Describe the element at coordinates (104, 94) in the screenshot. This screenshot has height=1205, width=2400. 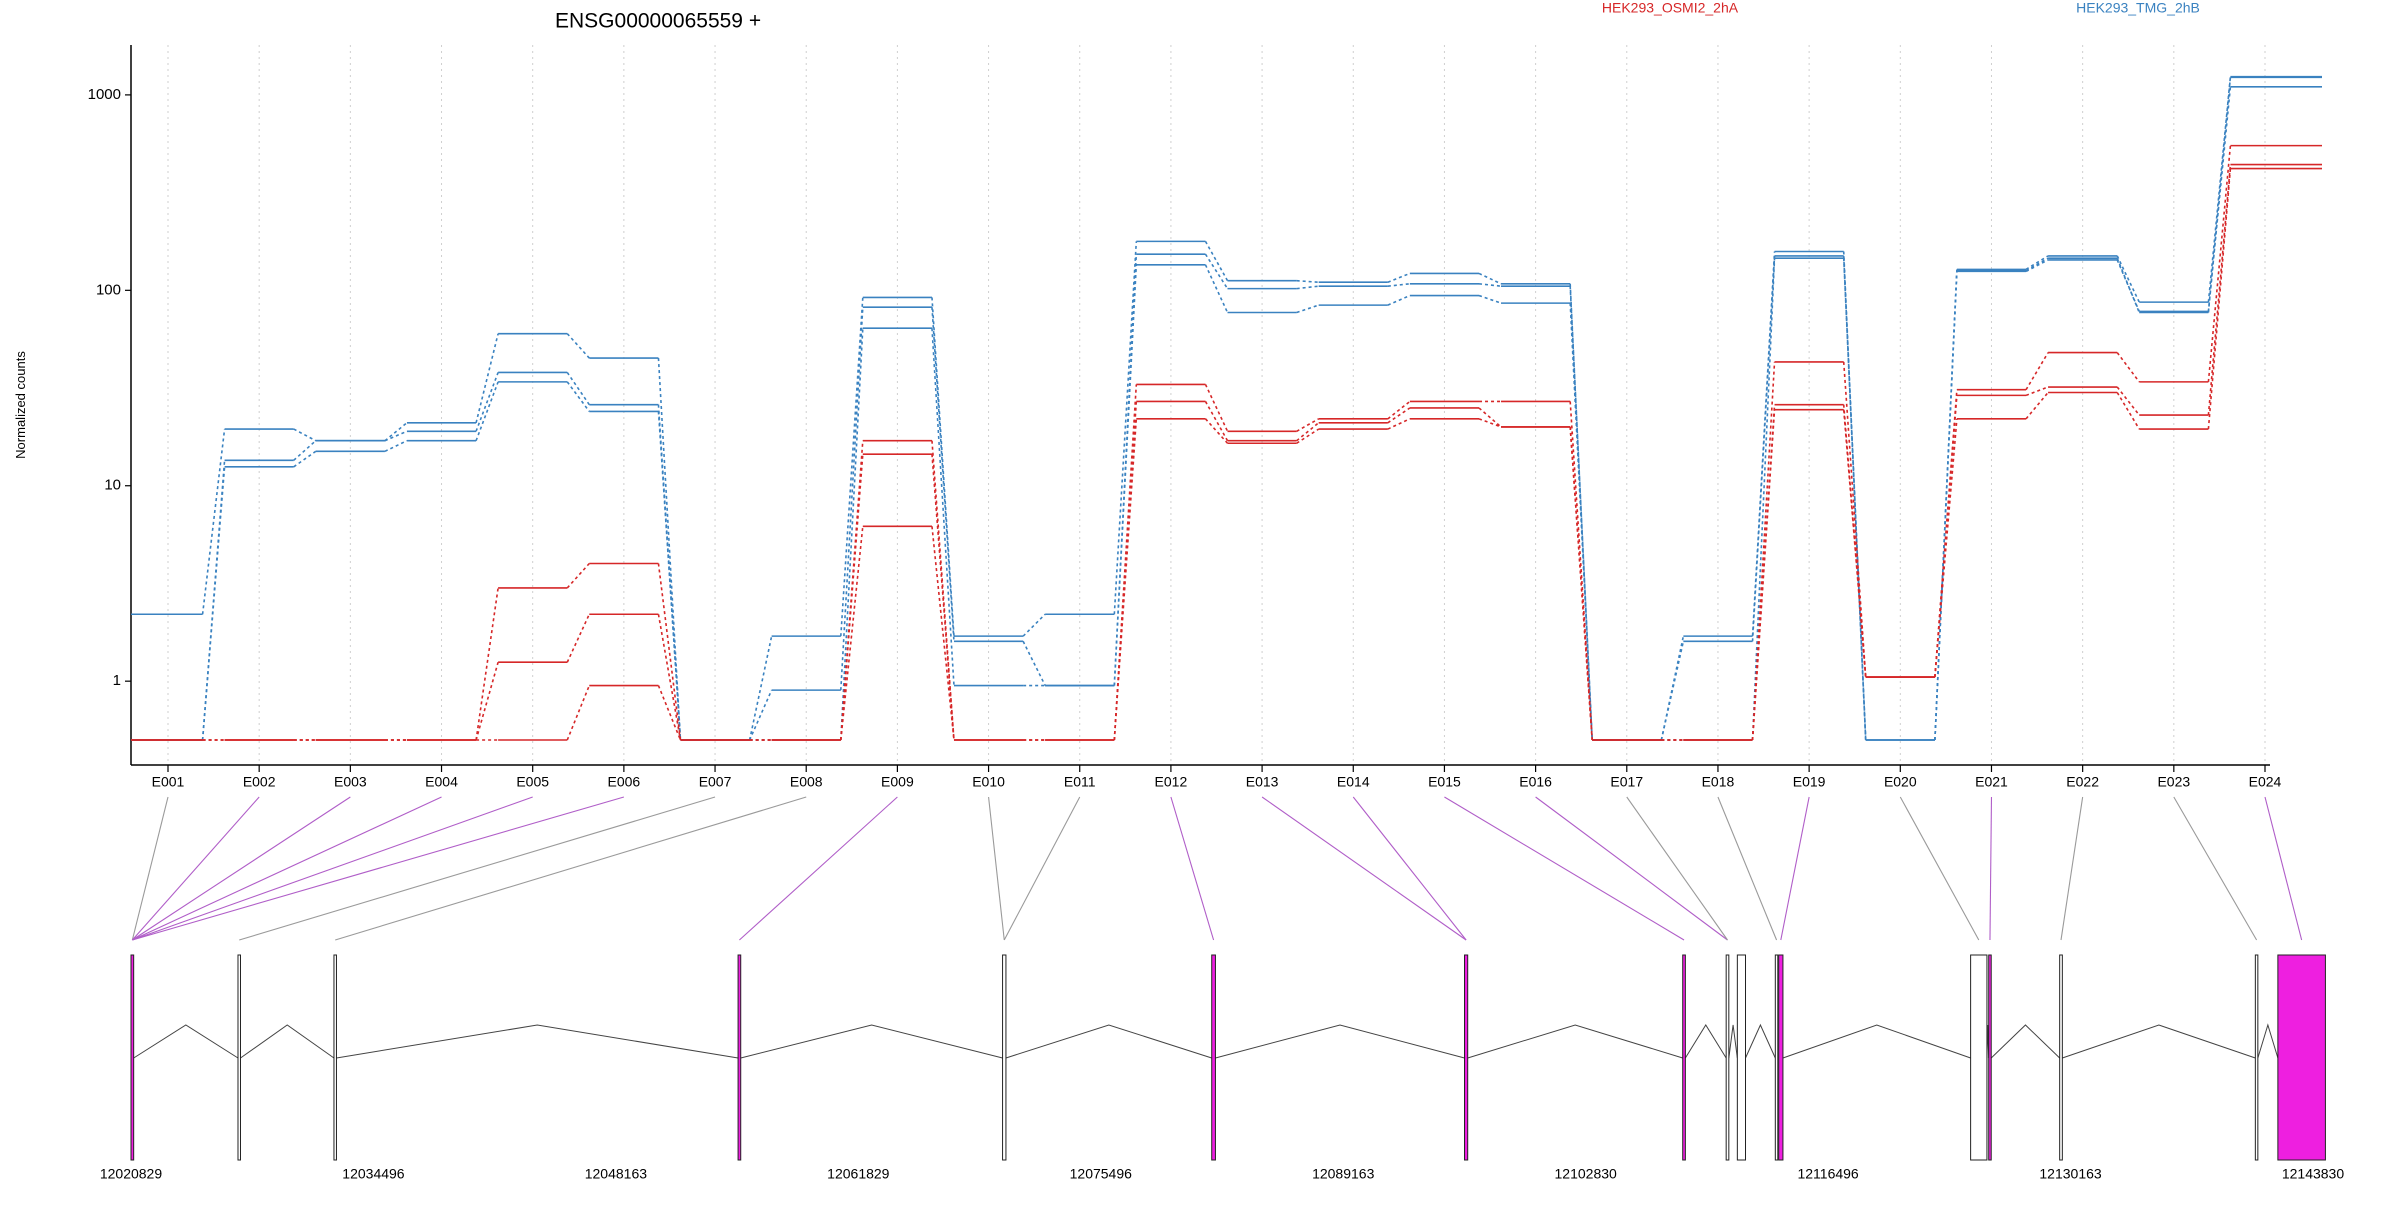
I see `y-tick-label: 1000` at that location.